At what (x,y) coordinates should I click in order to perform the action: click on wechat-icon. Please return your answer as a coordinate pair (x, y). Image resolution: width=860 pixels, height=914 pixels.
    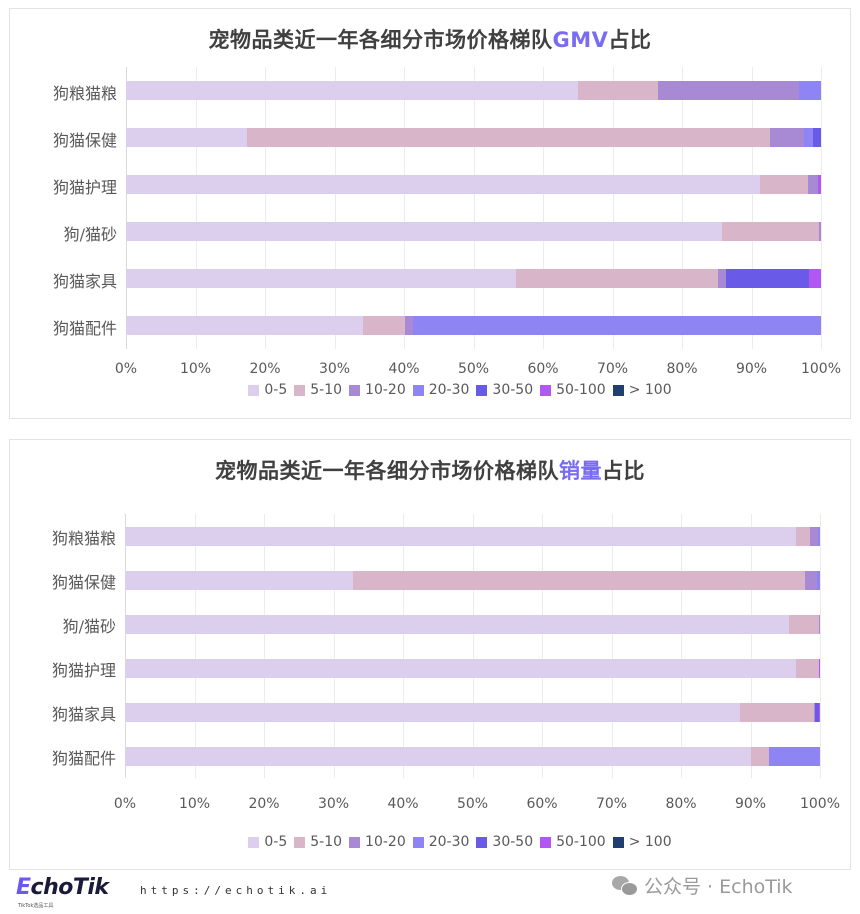
    Looking at the image, I should click on (625, 885).